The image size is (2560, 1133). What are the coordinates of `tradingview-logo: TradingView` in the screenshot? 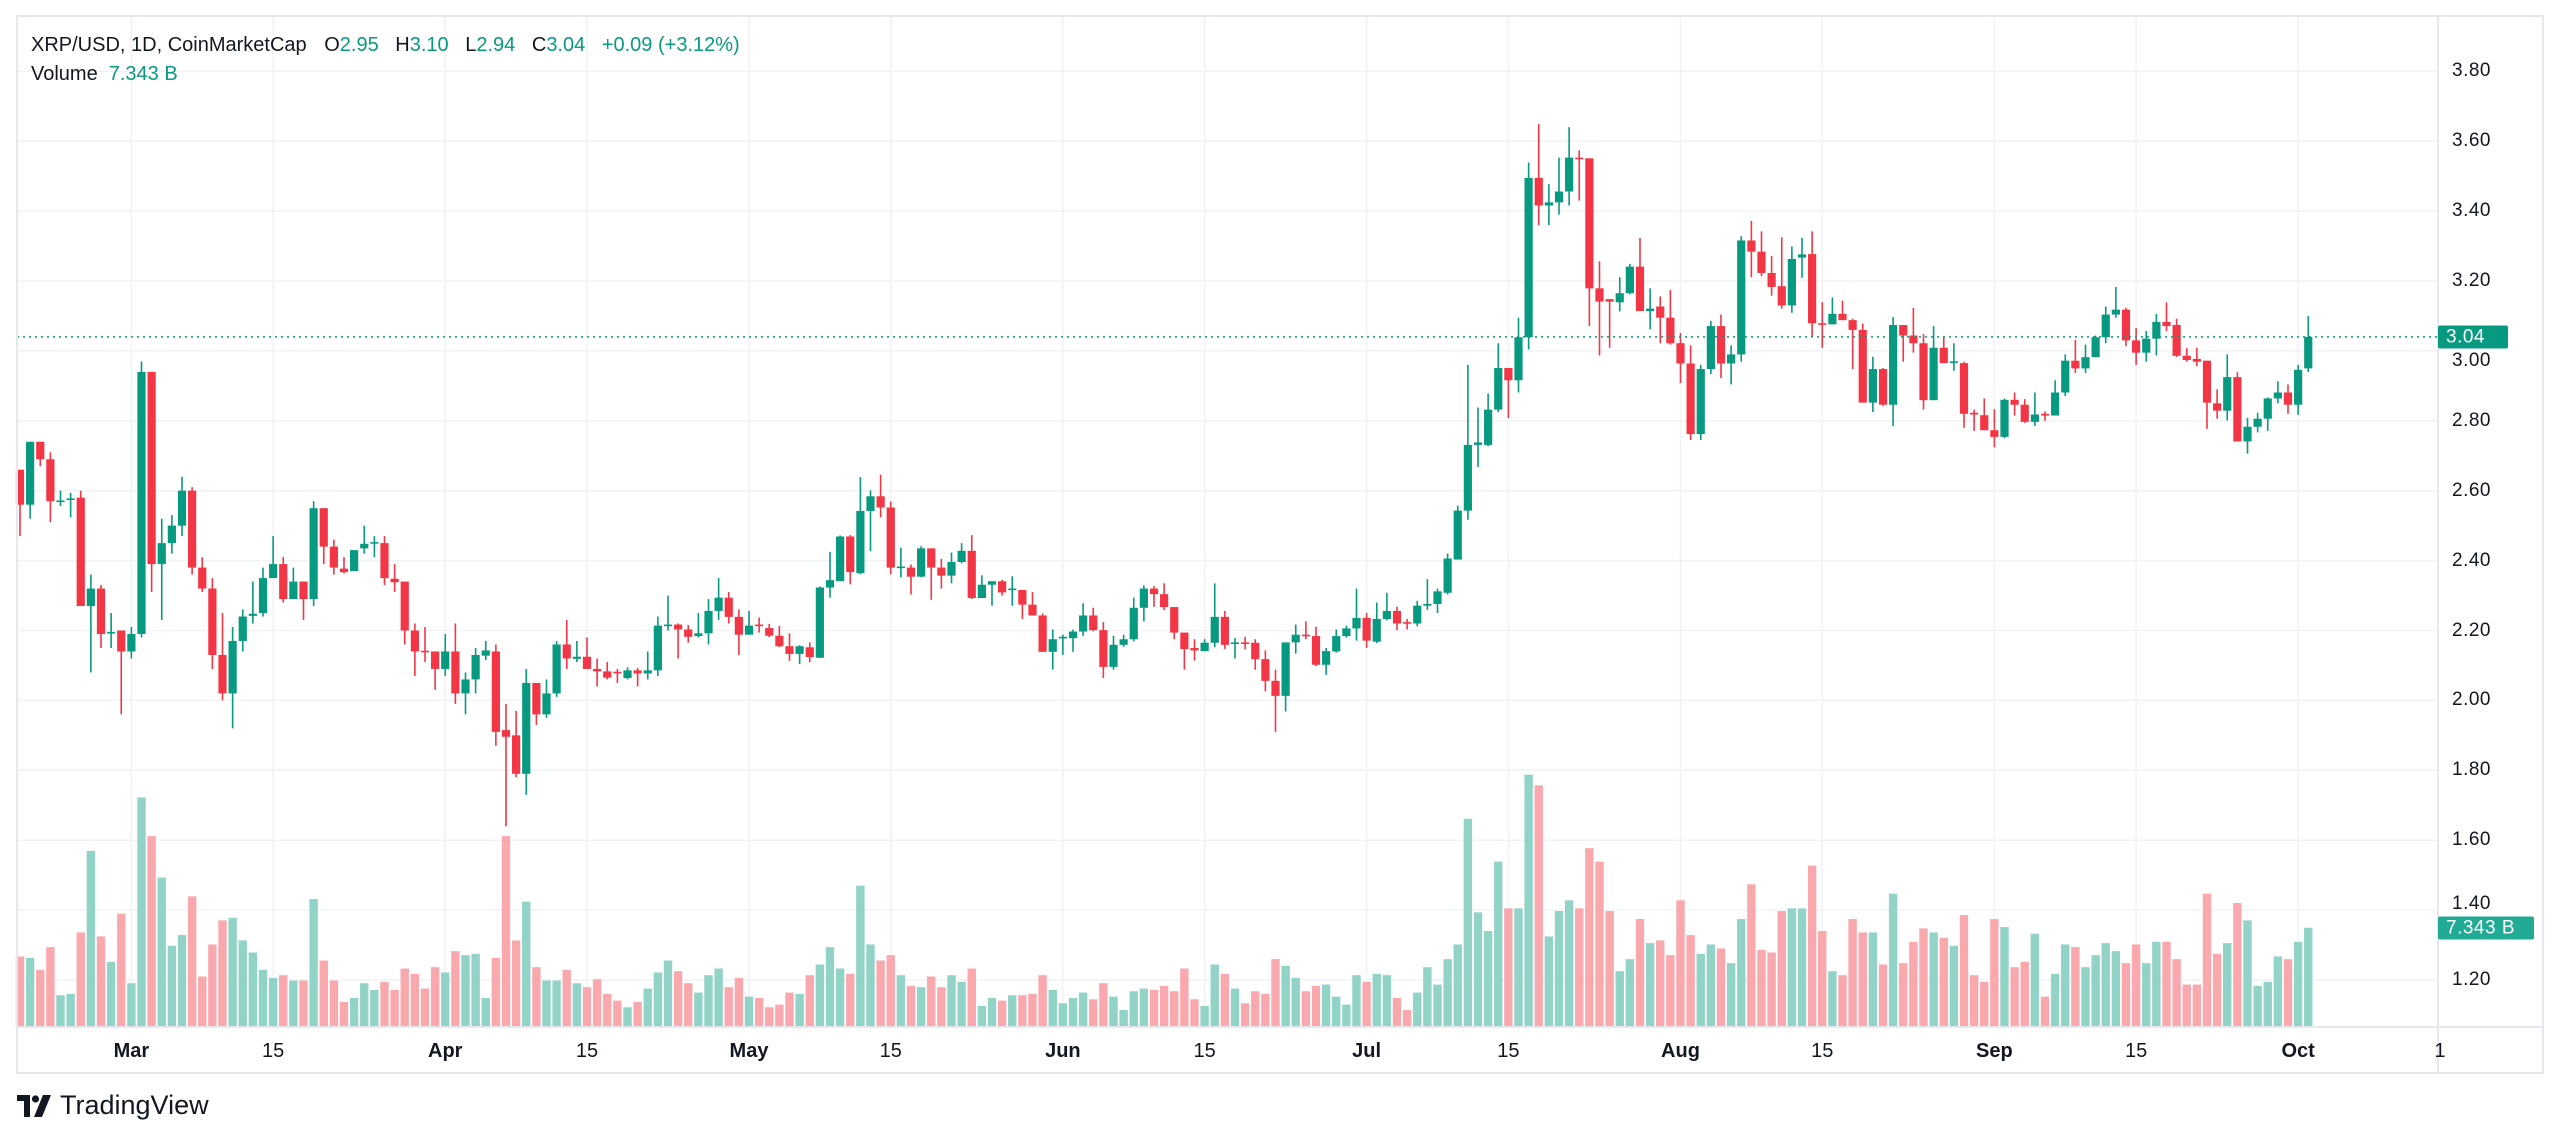 It's located at (113, 1105).